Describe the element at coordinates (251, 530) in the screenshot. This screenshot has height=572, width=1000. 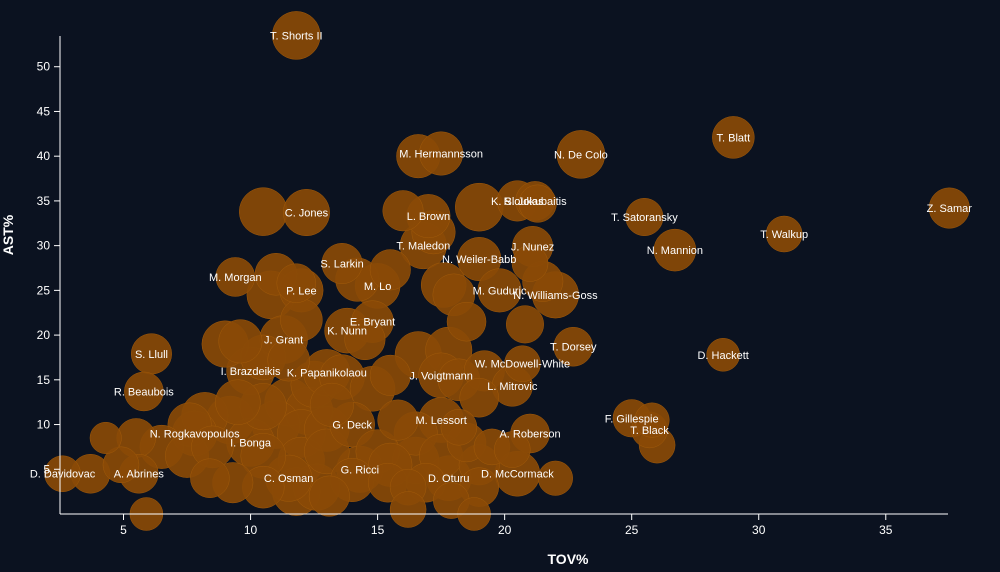
I see `x-tick-label-10: 10` at that location.